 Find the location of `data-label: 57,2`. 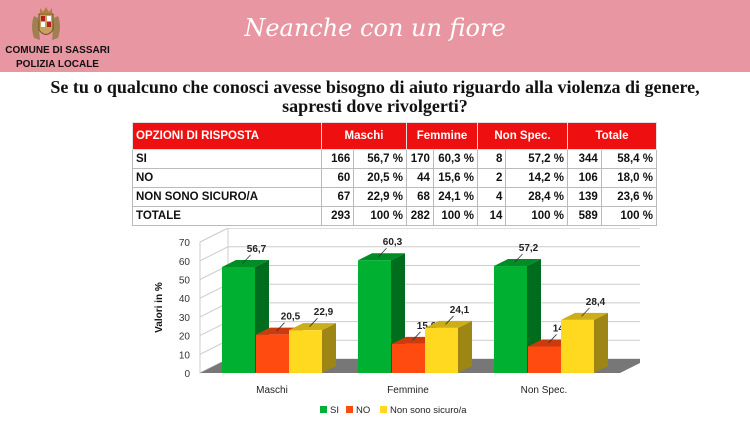

data-label: 57,2 is located at coordinates (529, 248).